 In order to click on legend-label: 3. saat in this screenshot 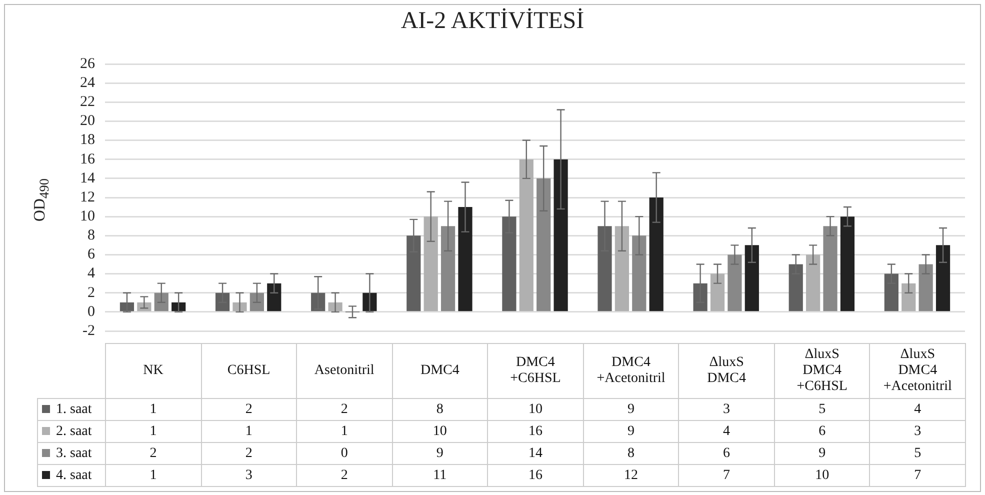, I will do `click(72, 453)`.